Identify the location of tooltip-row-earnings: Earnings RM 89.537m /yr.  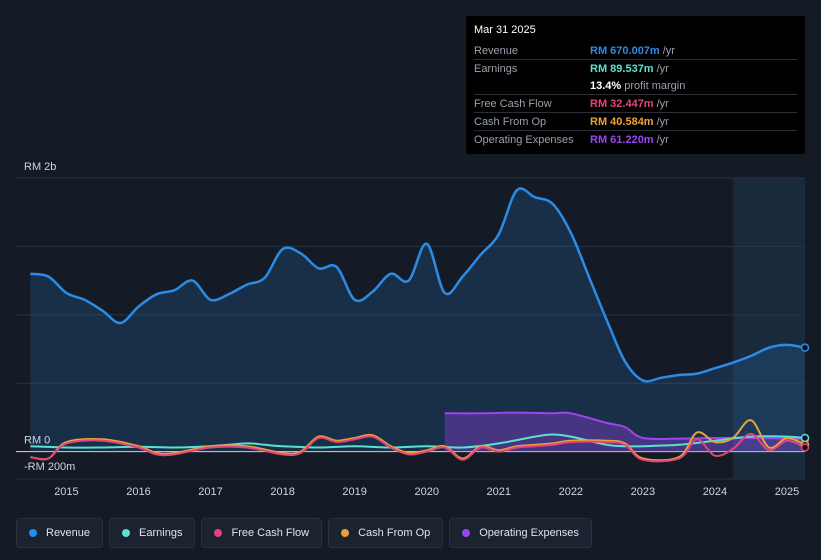
(635, 68).